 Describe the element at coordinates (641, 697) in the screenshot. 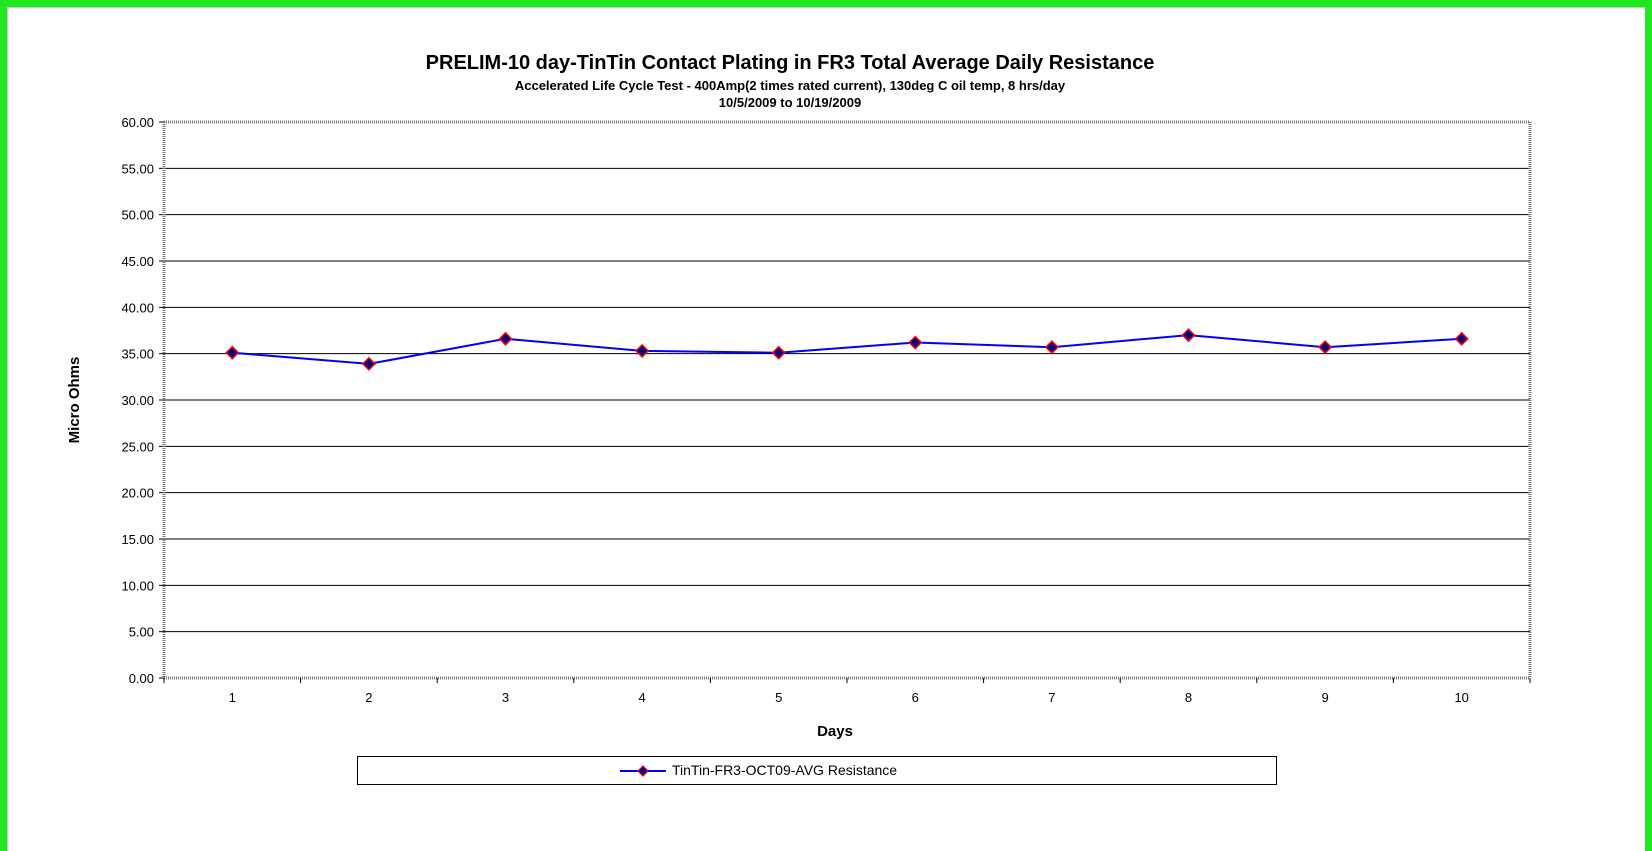

I see `x-tick-label: 4` at that location.